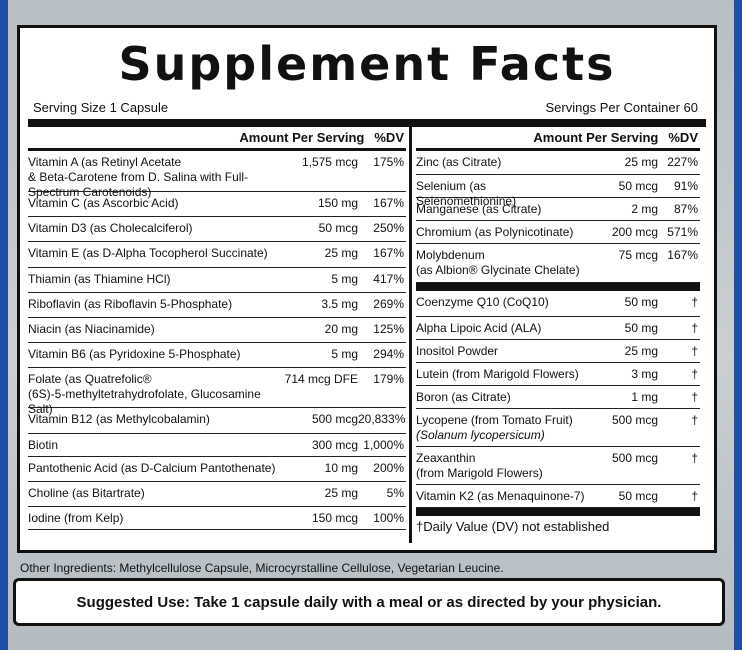  What do you see at coordinates (558, 163) in the screenshot?
I see `nutrient-row: Zinc (as Citrate) 25 mg 227%` at bounding box center [558, 163].